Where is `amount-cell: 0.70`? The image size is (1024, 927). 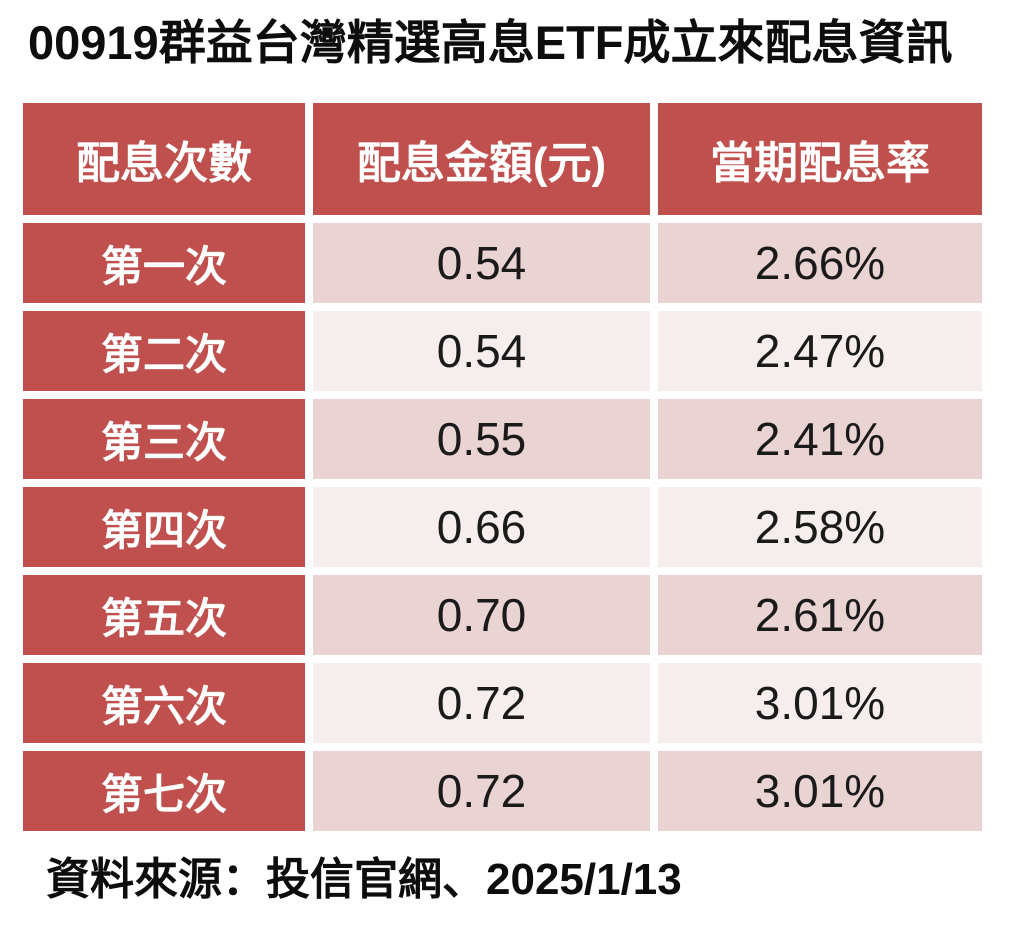 amount-cell: 0.70 is located at coordinates (481, 615).